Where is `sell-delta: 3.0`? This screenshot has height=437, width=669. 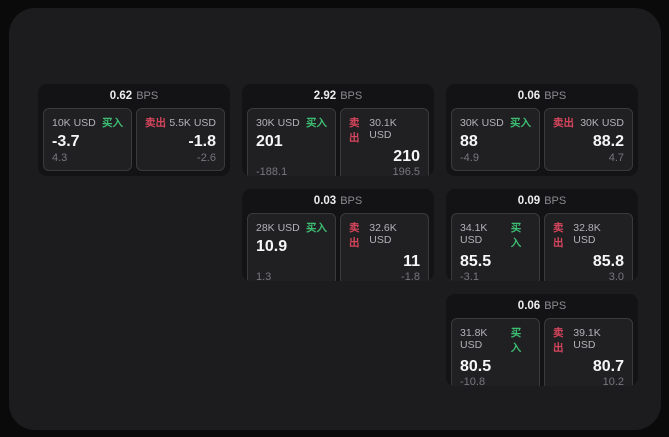
sell-delta: 3.0 is located at coordinates (616, 276).